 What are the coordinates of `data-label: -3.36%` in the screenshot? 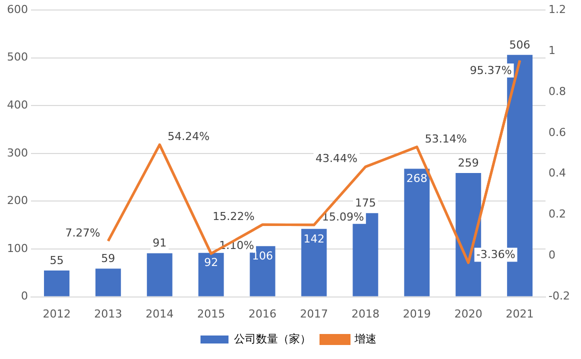 It's located at (496, 255).